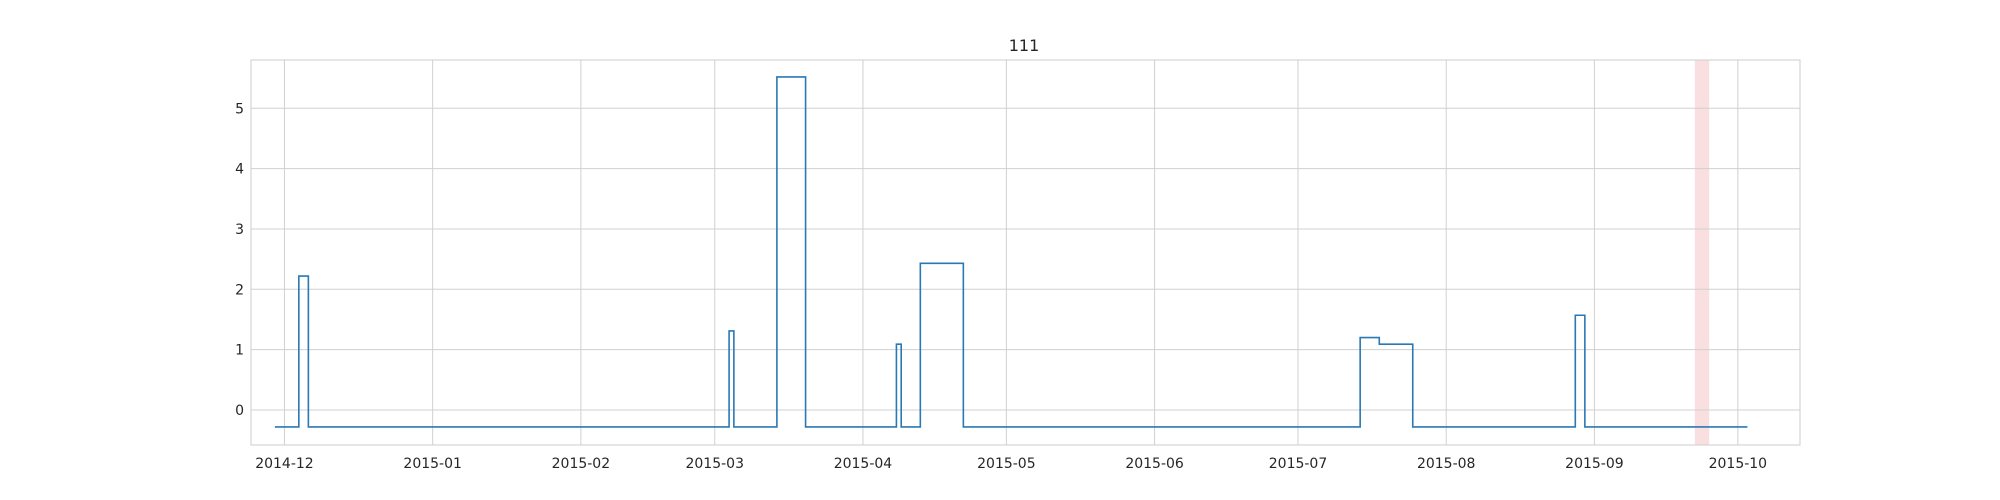  Describe the element at coordinates (239, 260) in the screenshot. I see `y-axis-ticks: 0 1 2 3 4 5` at that location.